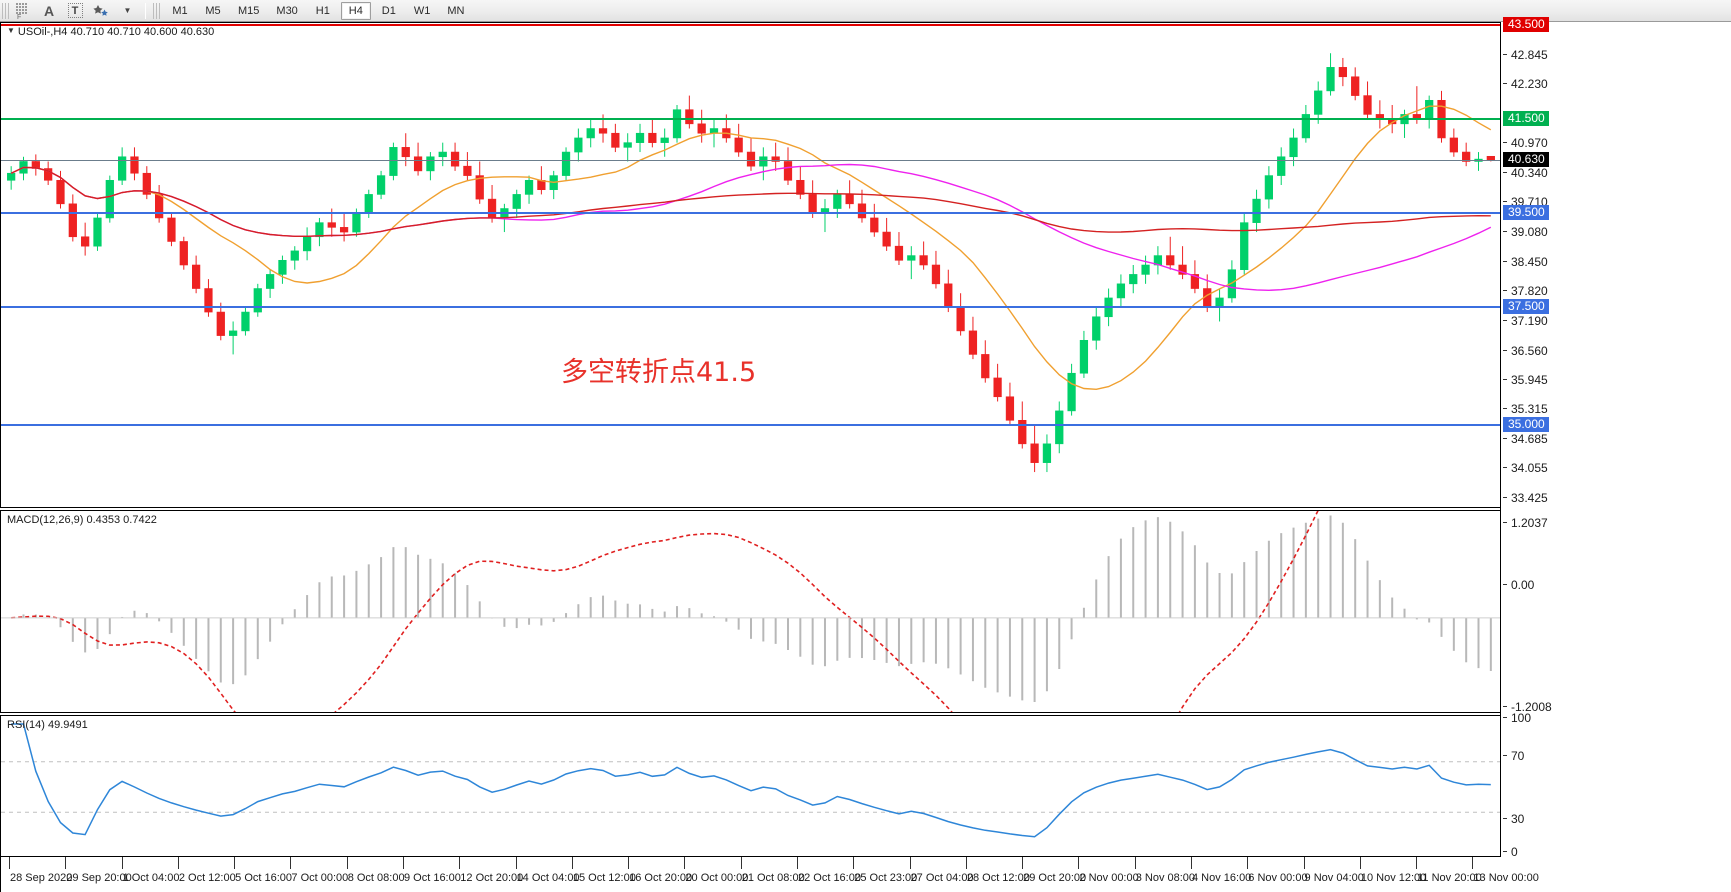 The height and width of the screenshot is (892, 1731). What do you see at coordinates (1109, 878) in the screenshot?
I see `time-axis-label: 2 Nov 00:00` at bounding box center [1109, 878].